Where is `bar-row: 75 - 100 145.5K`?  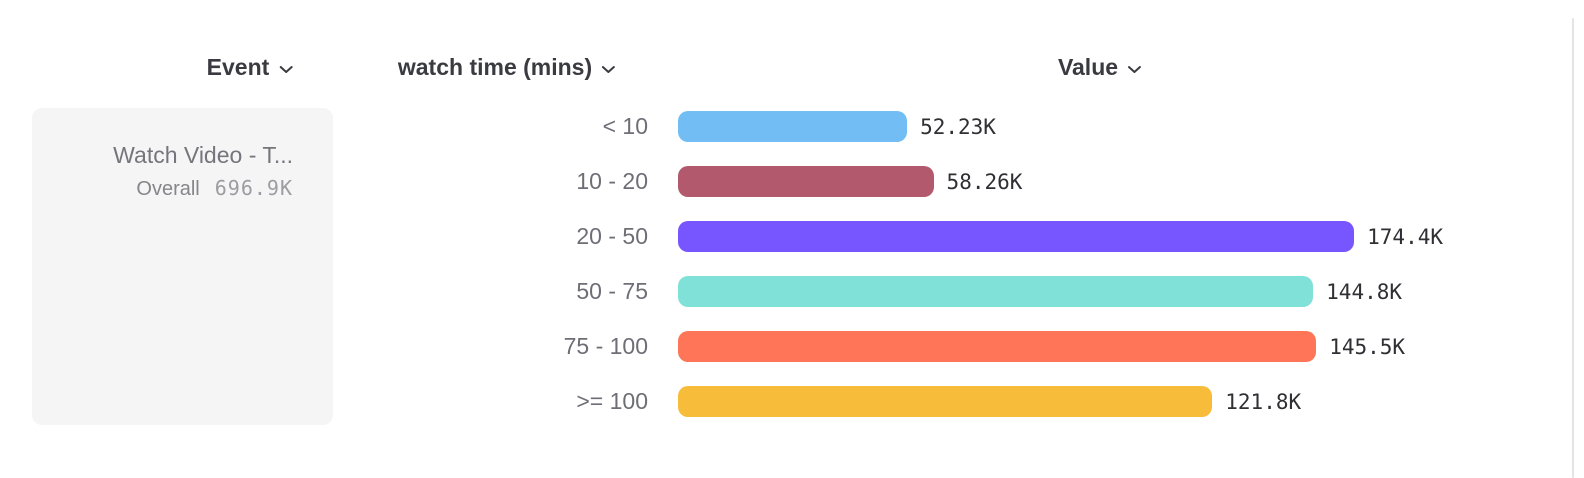 bar-row: 75 - 100 145.5K is located at coordinates (792, 346).